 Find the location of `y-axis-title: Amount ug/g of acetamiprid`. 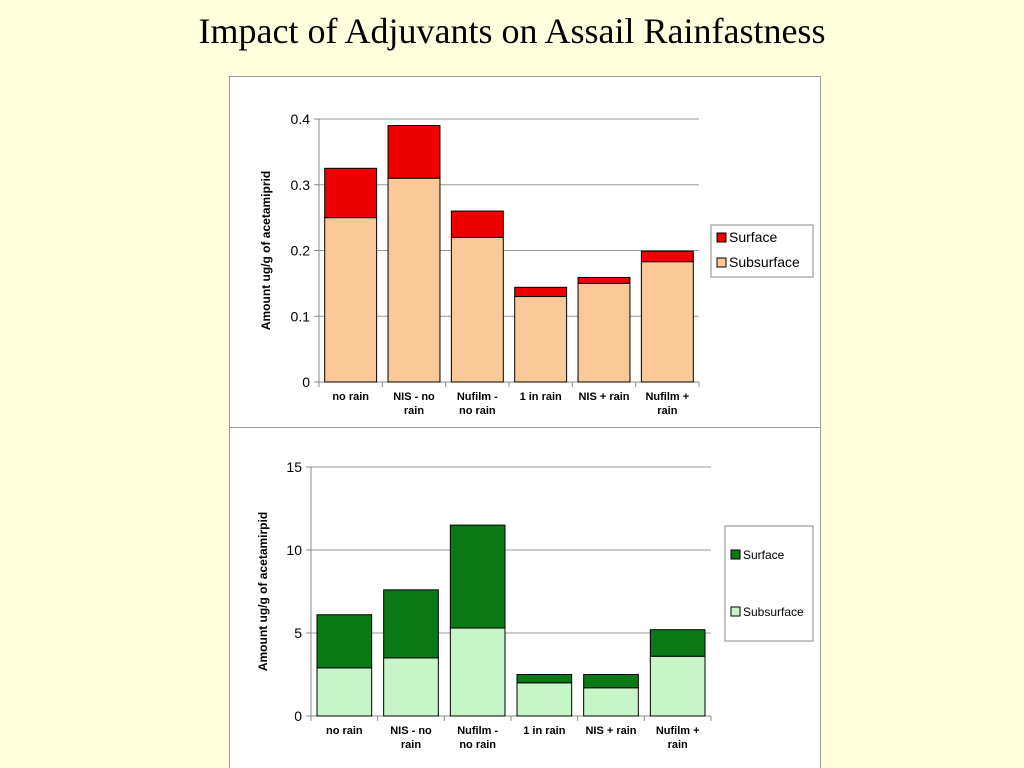

y-axis-title: Amount ug/g of acetamiprid is located at coordinates (266, 250).